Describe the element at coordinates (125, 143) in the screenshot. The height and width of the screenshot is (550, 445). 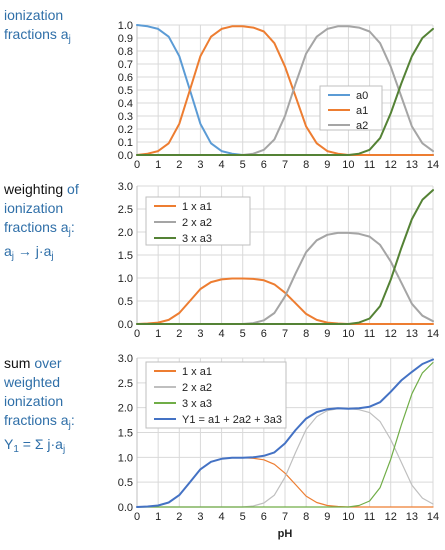
I see `y-tick-label: 0.1` at that location.